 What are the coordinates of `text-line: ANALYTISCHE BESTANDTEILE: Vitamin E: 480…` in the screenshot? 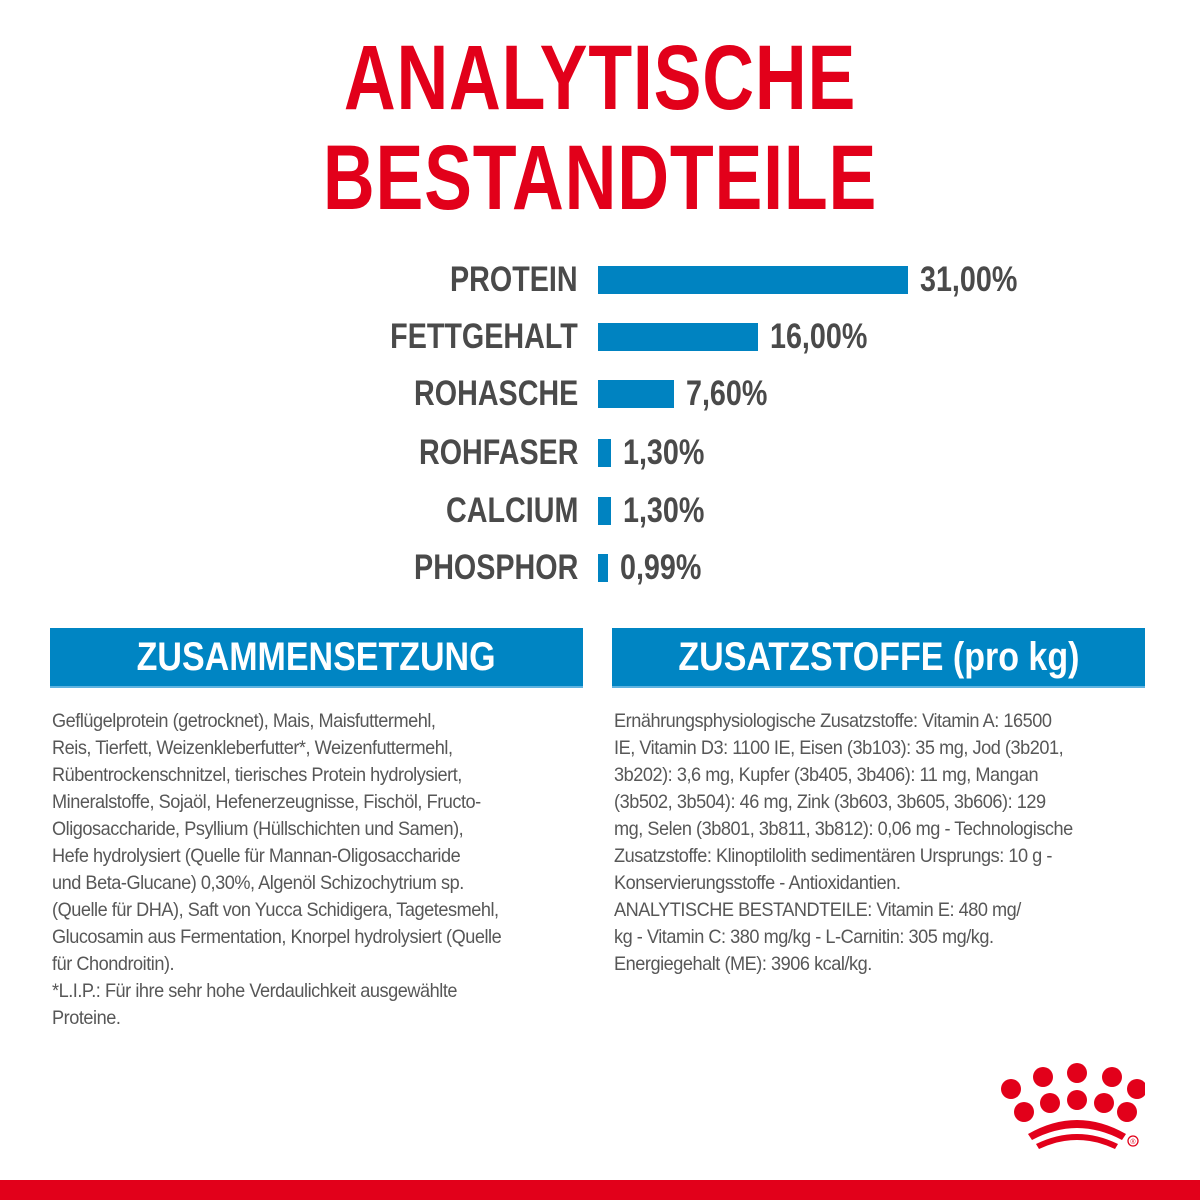 It's located at (817, 910).